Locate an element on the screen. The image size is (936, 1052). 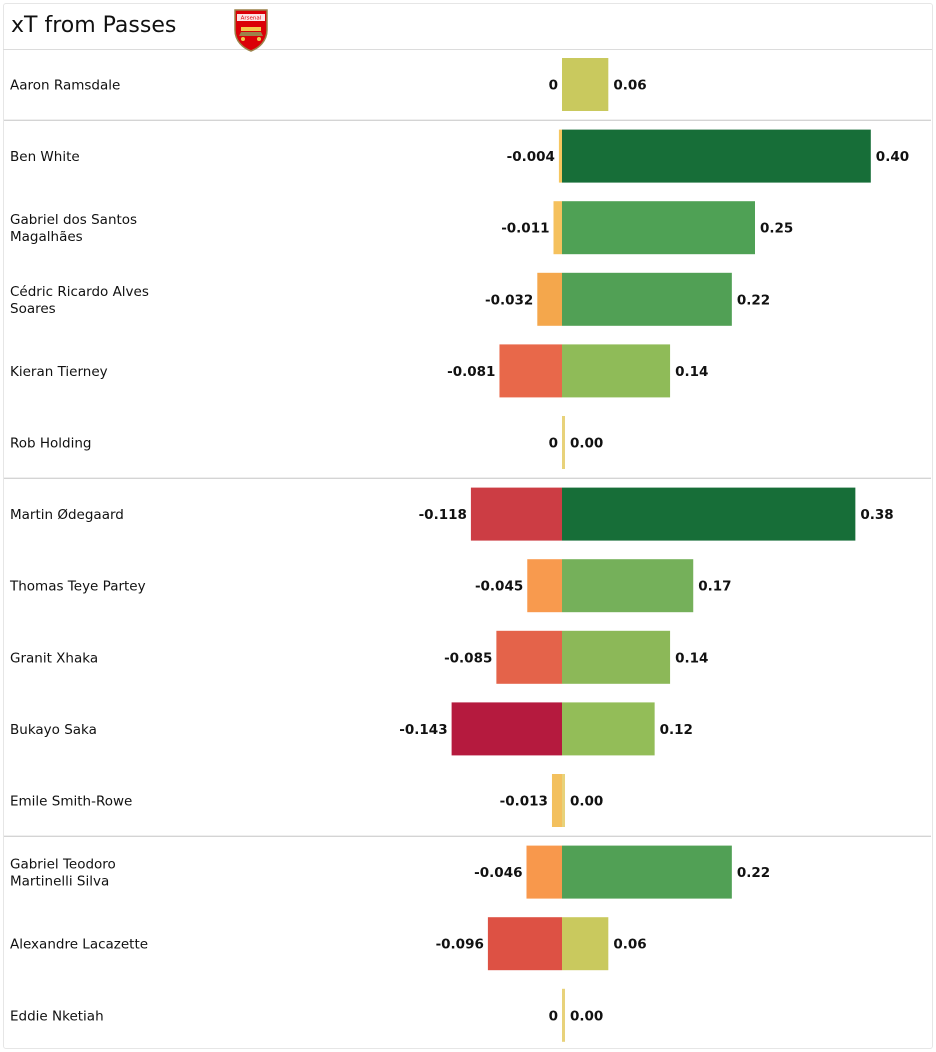
value-label-negative: -0.085 is located at coordinates (468, 658).